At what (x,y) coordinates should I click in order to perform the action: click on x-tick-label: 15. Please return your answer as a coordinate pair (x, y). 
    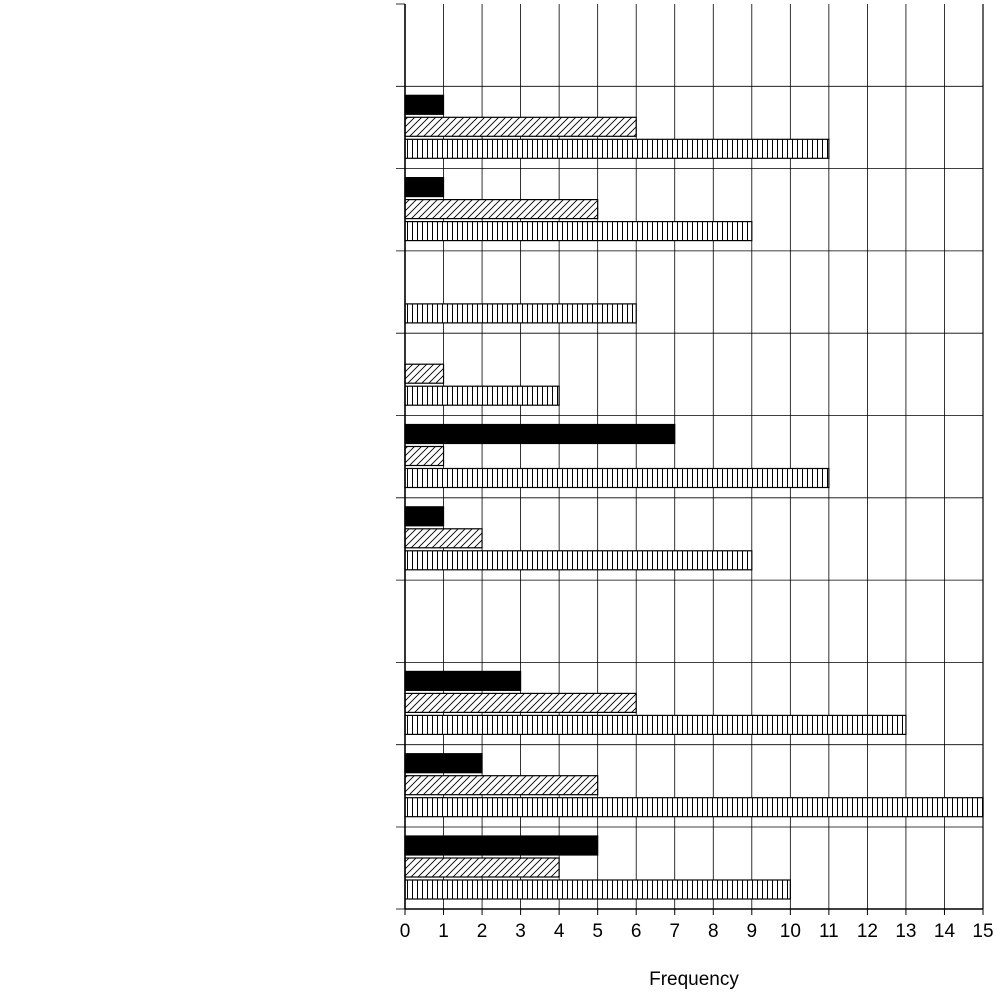
    Looking at the image, I should click on (982, 931).